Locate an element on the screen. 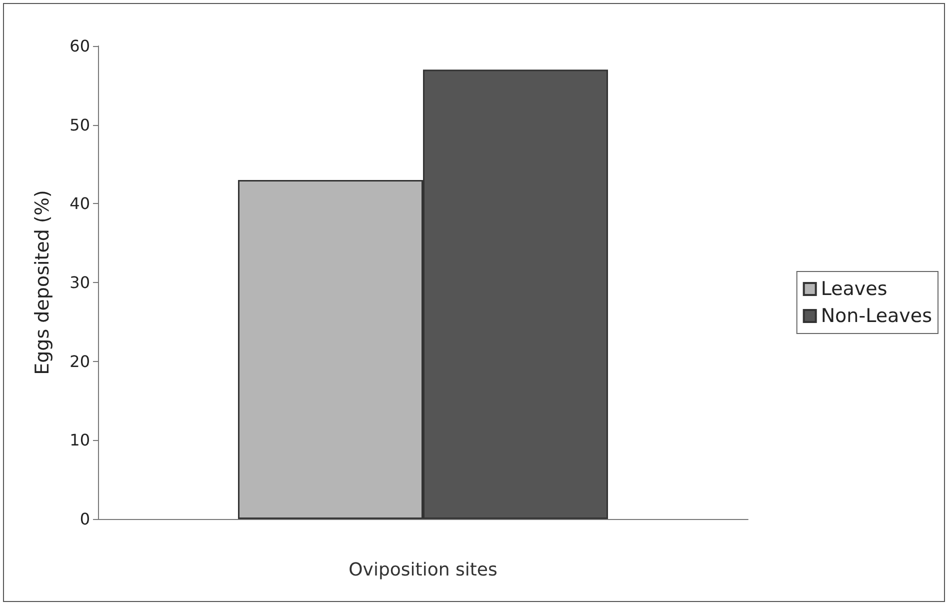  y-tick-label: 50 is located at coordinates (80, 124).